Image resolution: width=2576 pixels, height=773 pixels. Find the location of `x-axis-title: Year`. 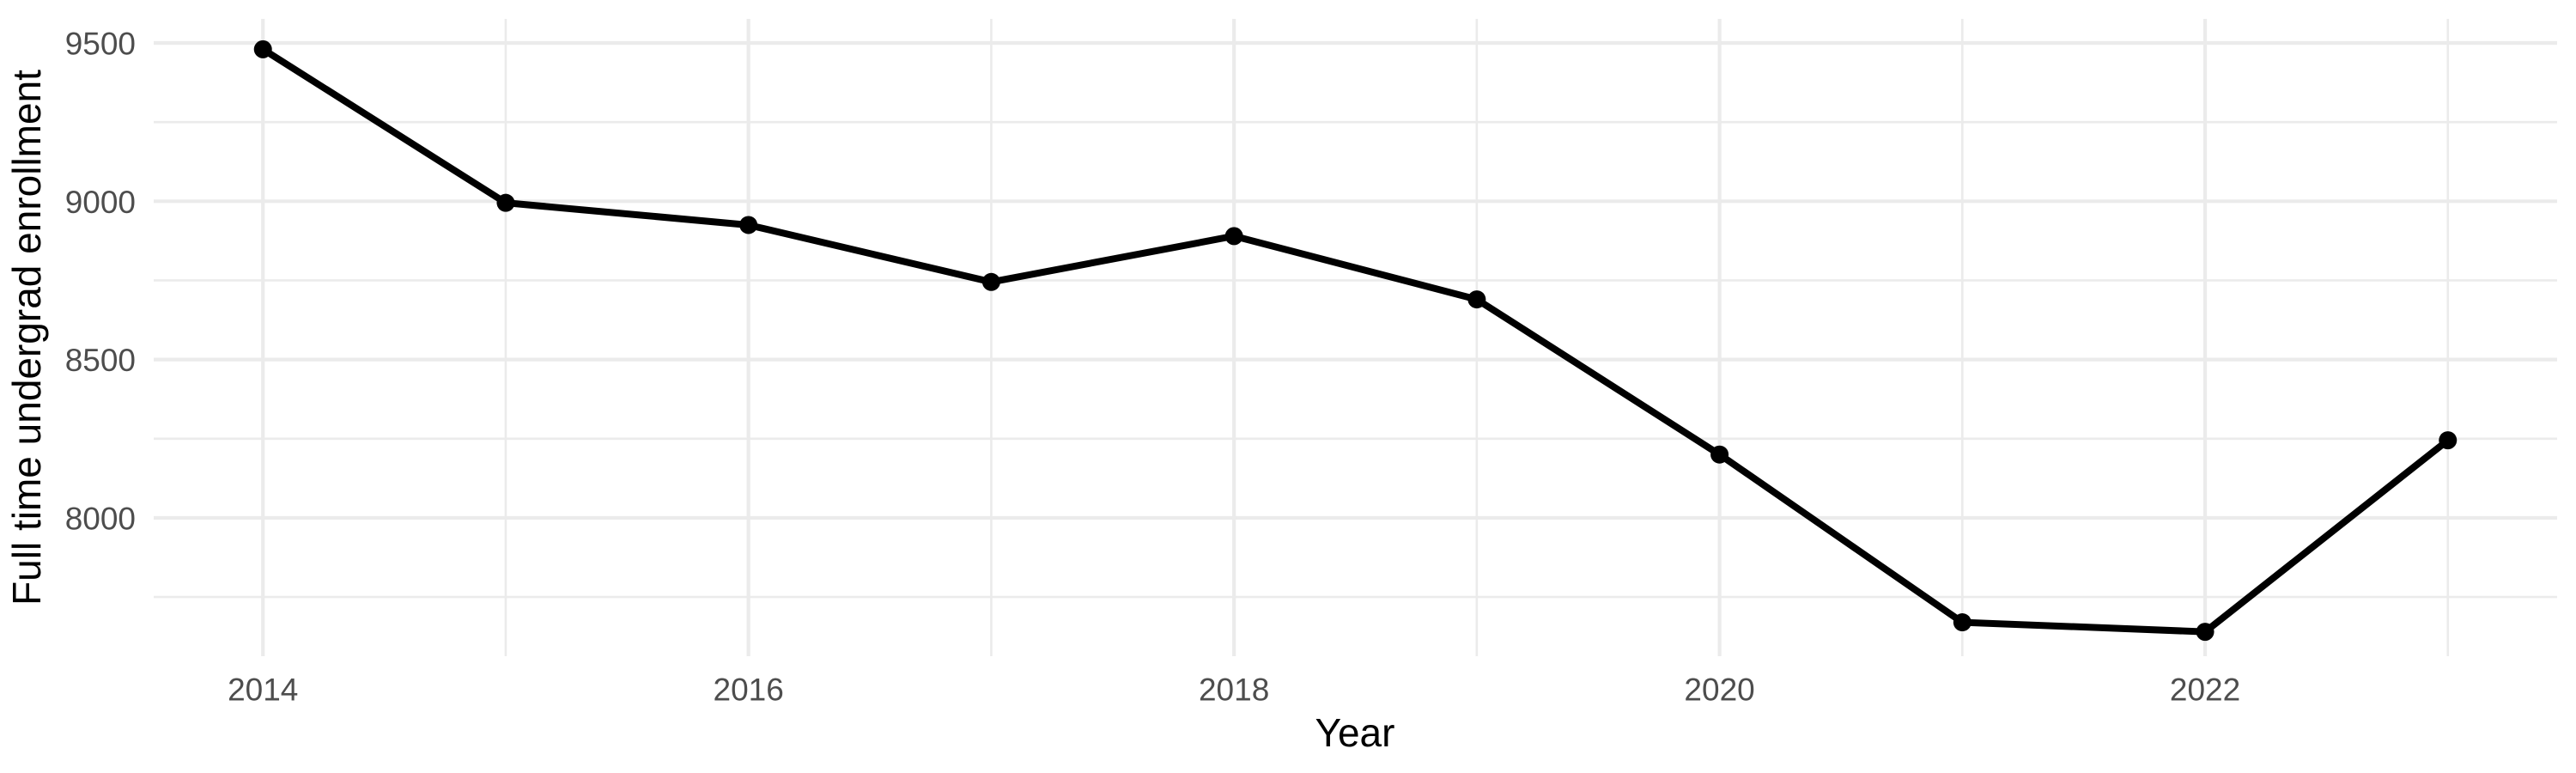

x-axis-title: Year is located at coordinates (1355, 732).